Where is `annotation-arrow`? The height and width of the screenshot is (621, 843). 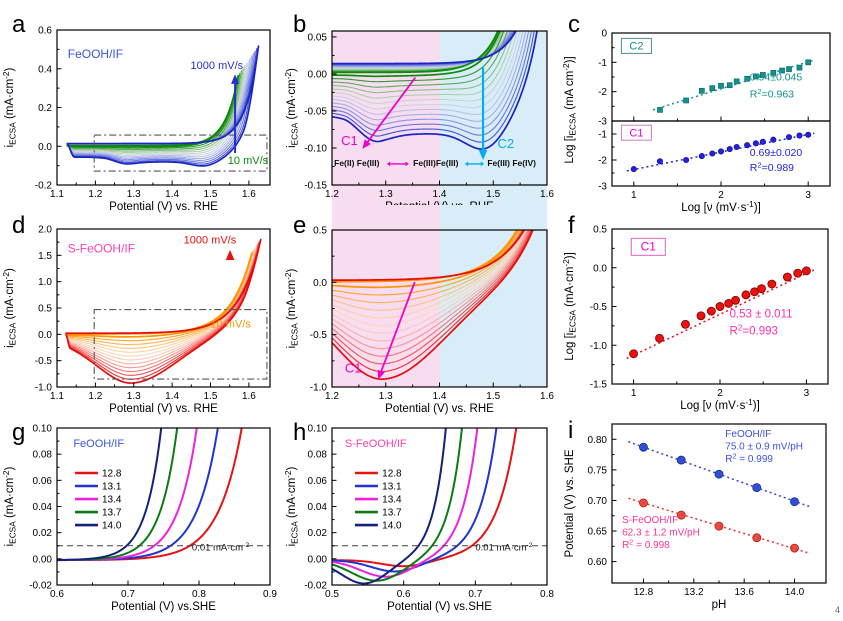 annotation-arrow is located at coordinates (392, 110).